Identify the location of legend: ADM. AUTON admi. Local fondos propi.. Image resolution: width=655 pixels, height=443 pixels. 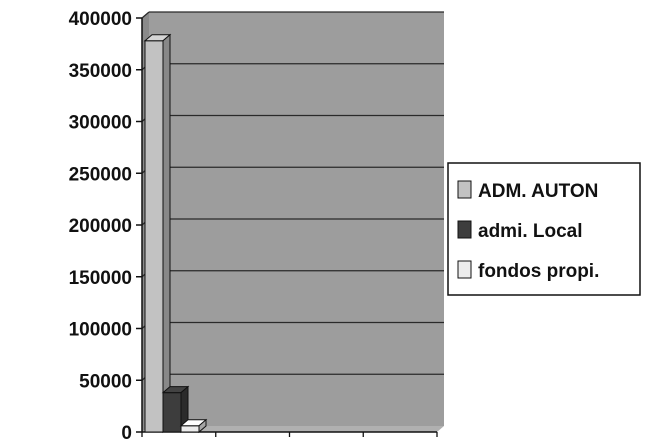
(544, 229).